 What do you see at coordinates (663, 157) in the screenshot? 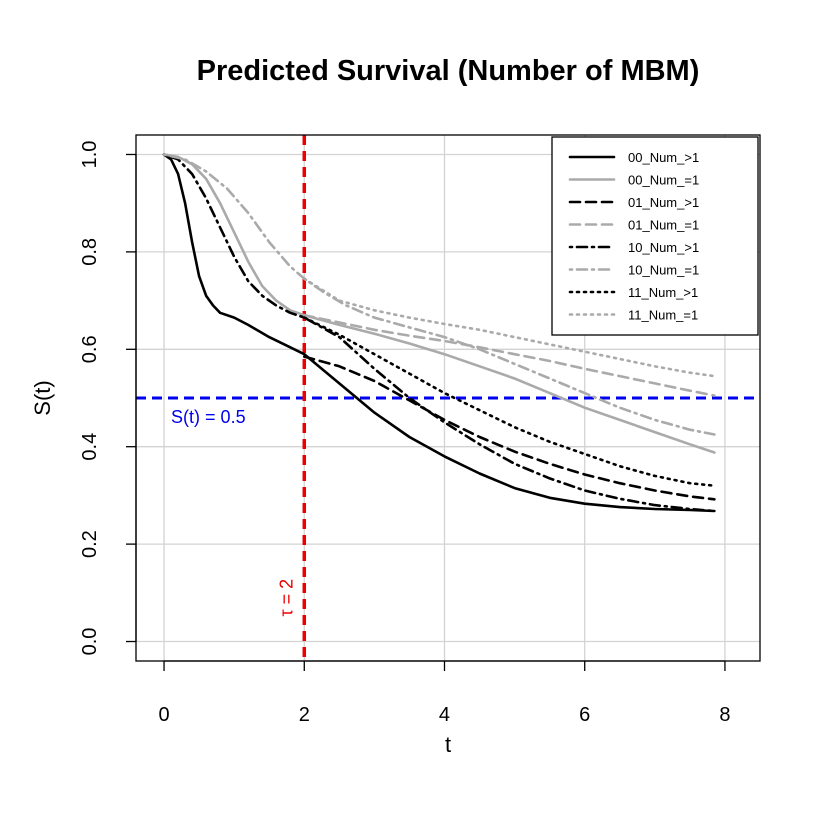
I see `legend-label-1: 00_Num_>1` at bounding box center [663, 157].